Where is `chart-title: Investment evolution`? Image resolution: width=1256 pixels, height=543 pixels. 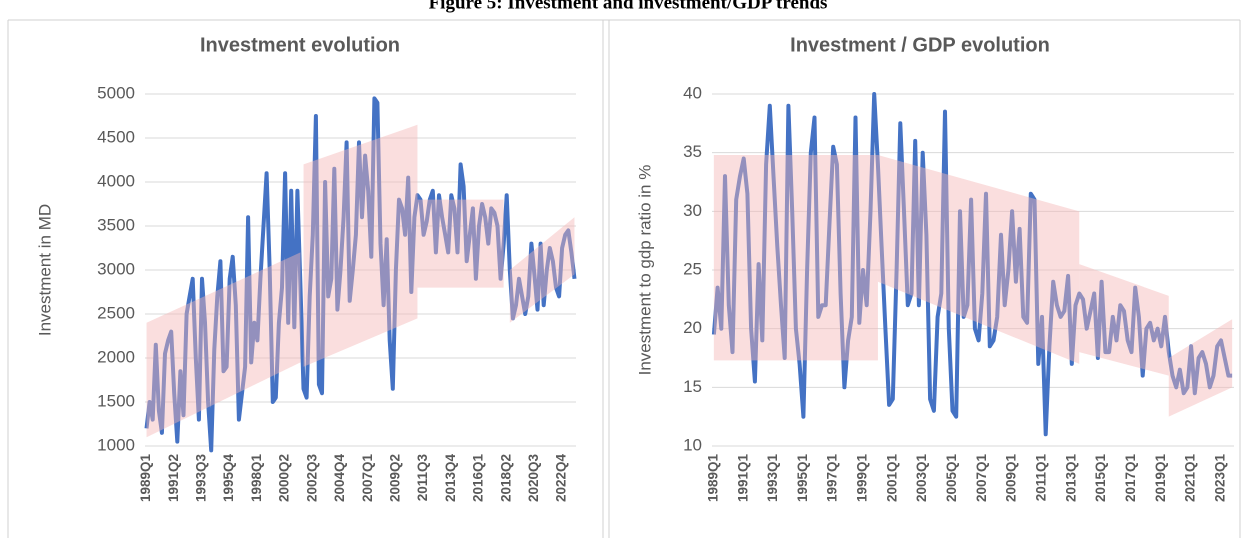 chart-title: Investment evolution is located at coordinates (300, 45).